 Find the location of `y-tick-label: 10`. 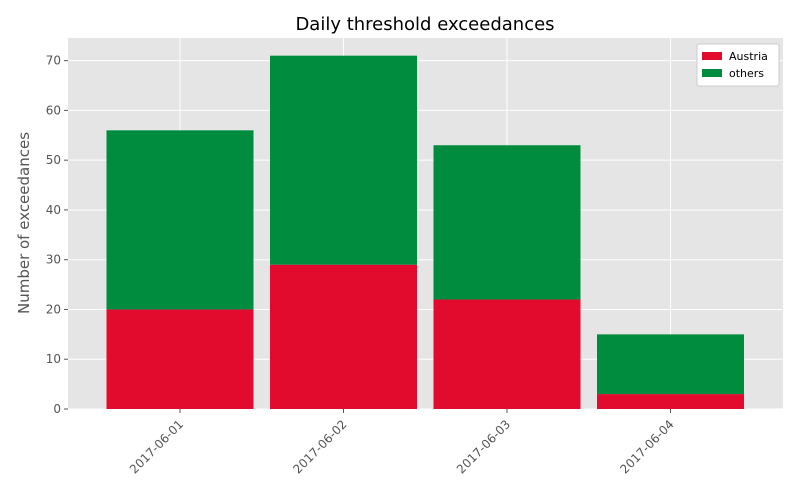

y-tick-label: 10 is located at coordinates (53, 359).